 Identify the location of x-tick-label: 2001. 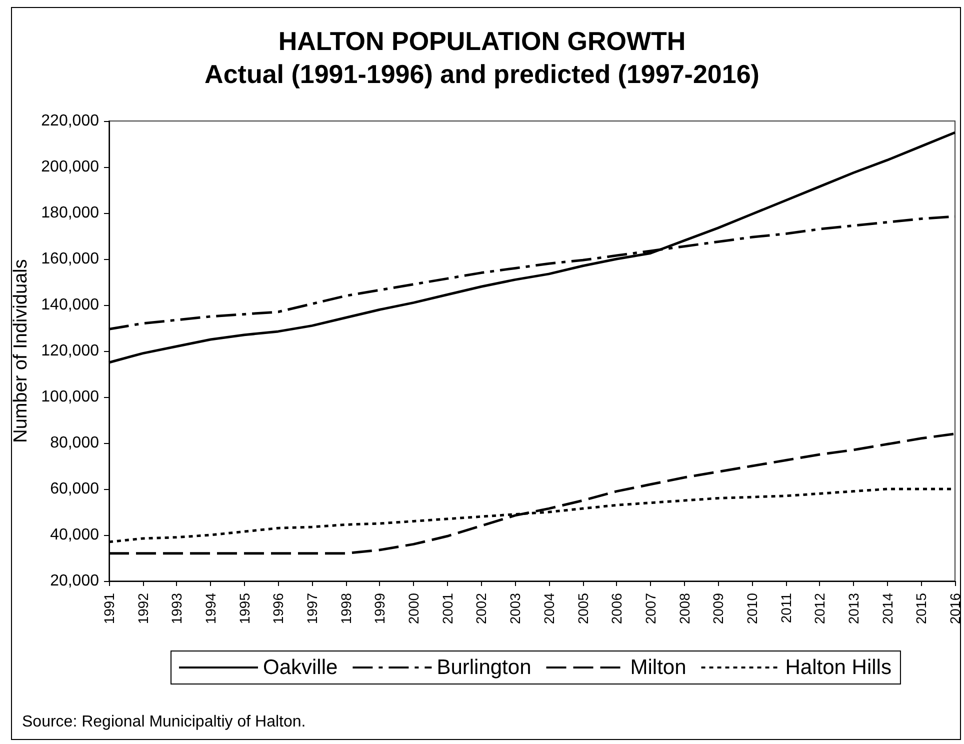
(447, 608).